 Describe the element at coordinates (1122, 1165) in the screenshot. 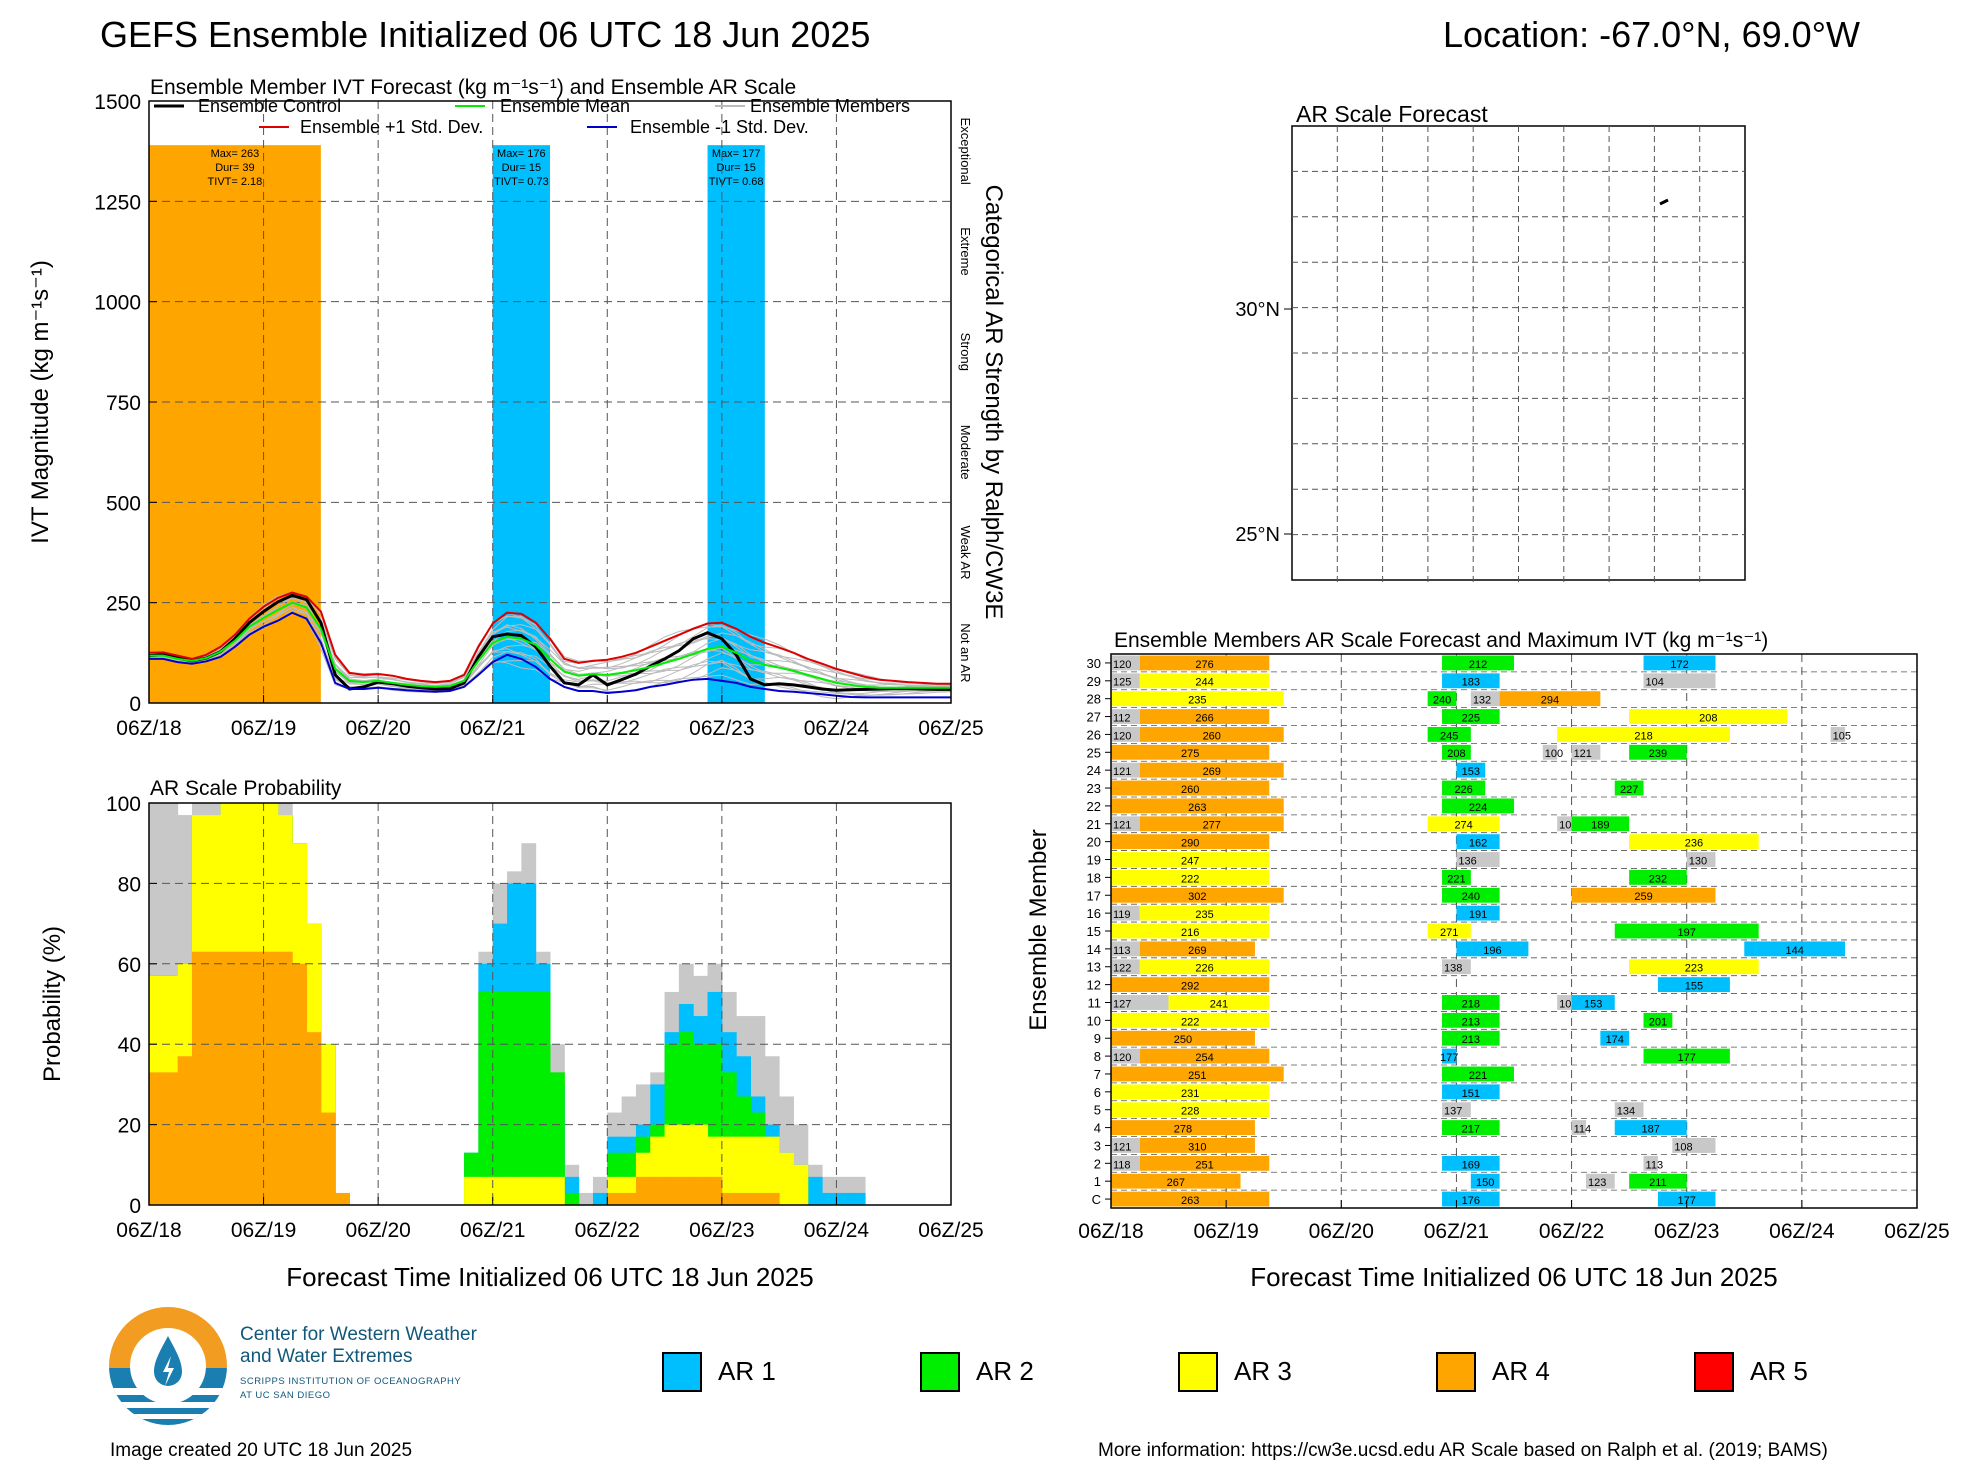

I see `member-max-ivt: 118` at that location.